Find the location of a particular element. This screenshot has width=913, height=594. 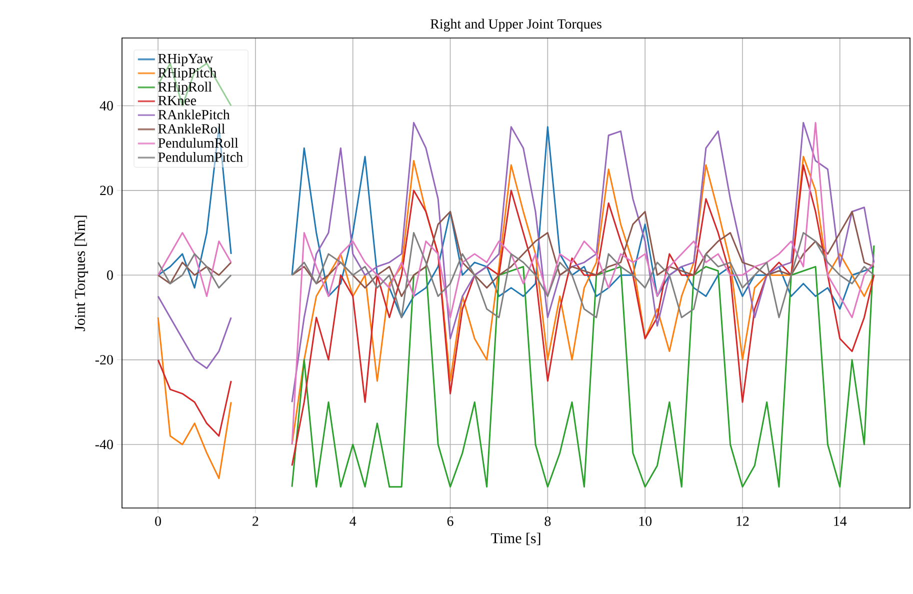

legend-label: RAnklePitch is located at coordinates (194, 115).